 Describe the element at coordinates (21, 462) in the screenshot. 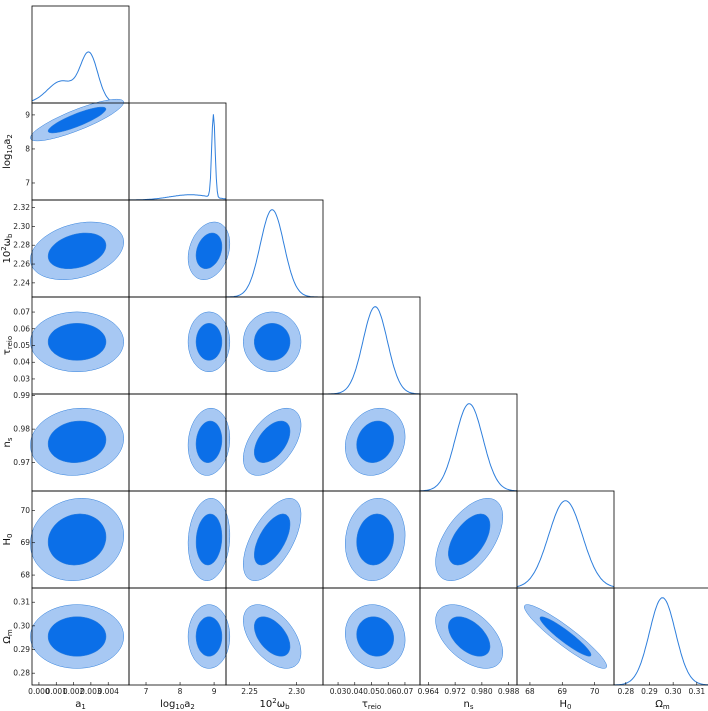

I see `y-tick-label: 0.97` at that location.